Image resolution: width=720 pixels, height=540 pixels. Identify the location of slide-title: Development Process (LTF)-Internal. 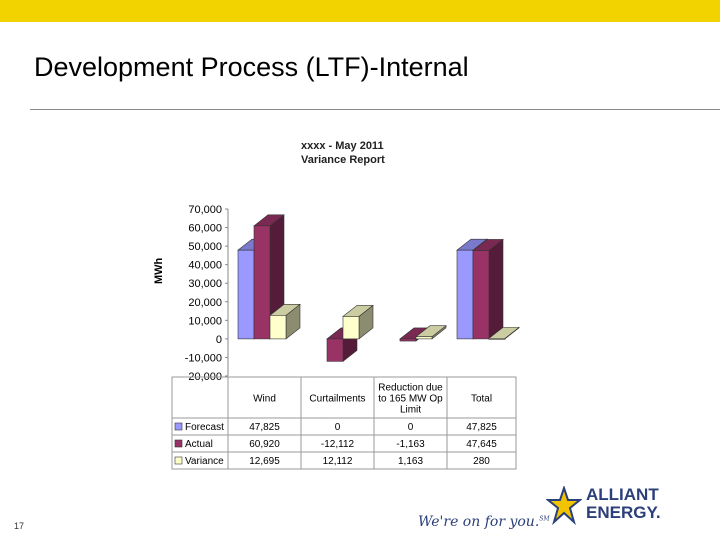
(251, 67).